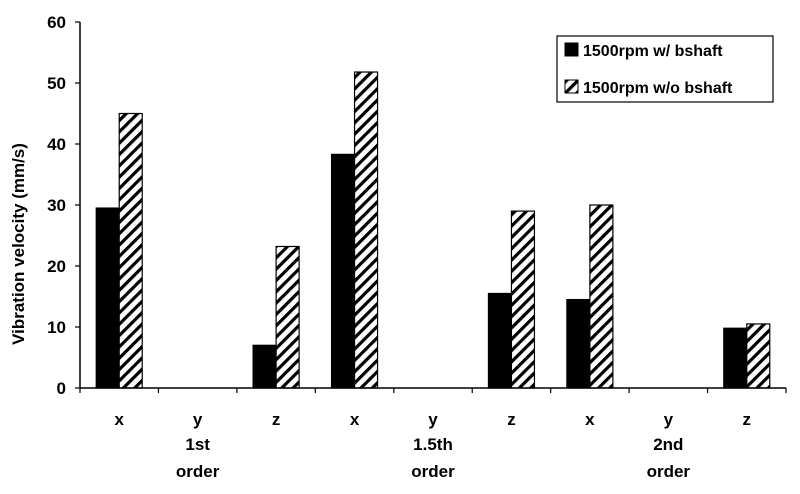  I want to click on group-label-line1: 2nd, so click(668, 444).